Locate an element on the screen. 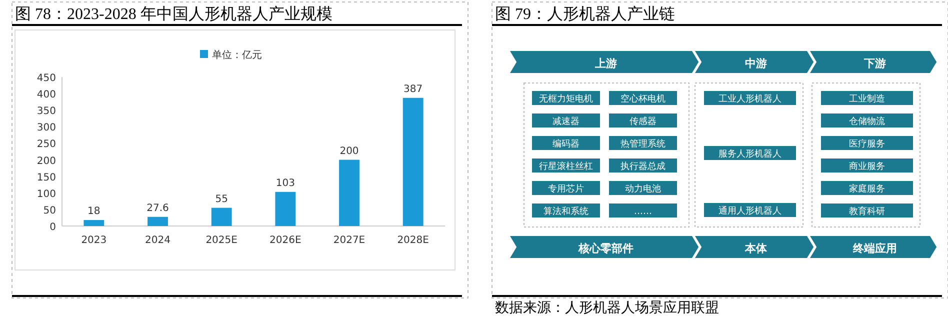 This screenshot has height=320, width=948. x-tick-label: 2028E is located at coordinates (413, 240).